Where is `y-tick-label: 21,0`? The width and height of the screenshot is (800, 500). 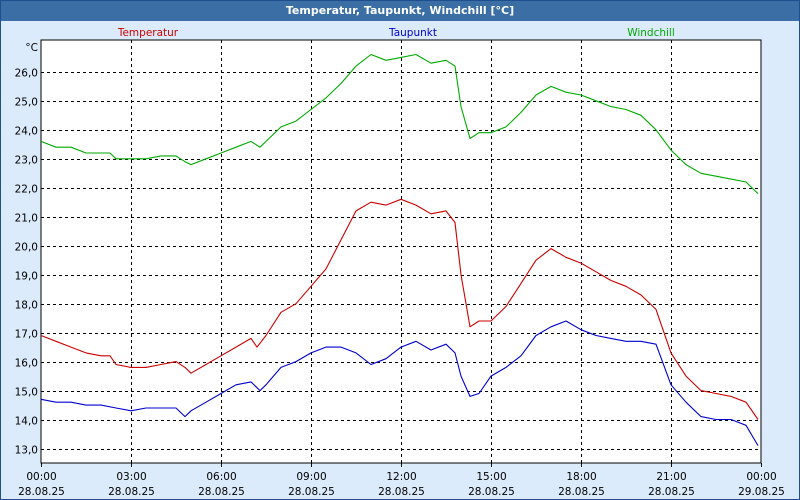
y-tick-label: 21,0 is located at coordinates (26, 219).